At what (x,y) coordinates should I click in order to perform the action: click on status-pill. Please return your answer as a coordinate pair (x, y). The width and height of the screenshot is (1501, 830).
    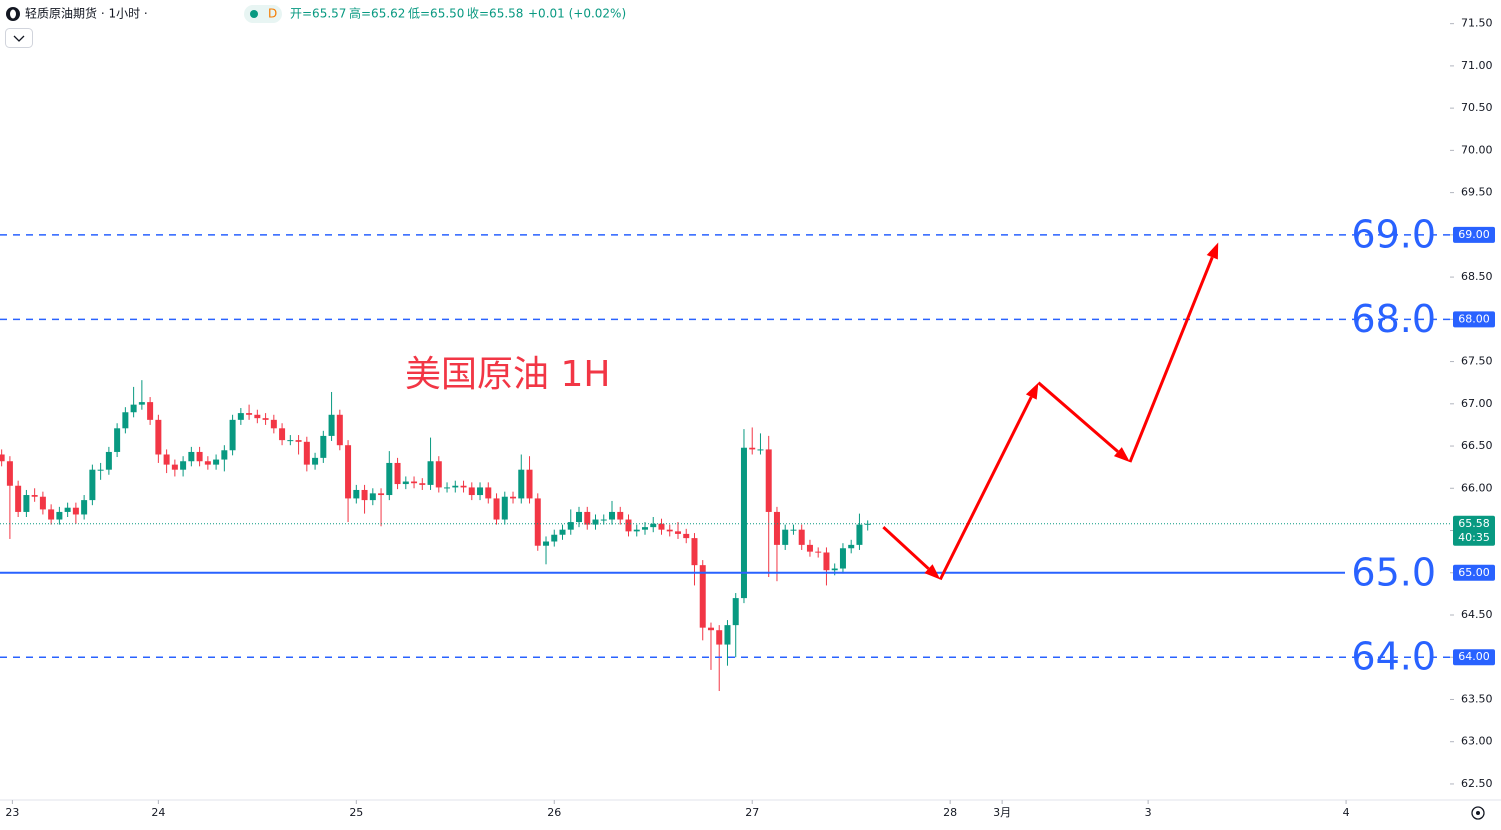
    Looking at the image, I should click on (263, 14).